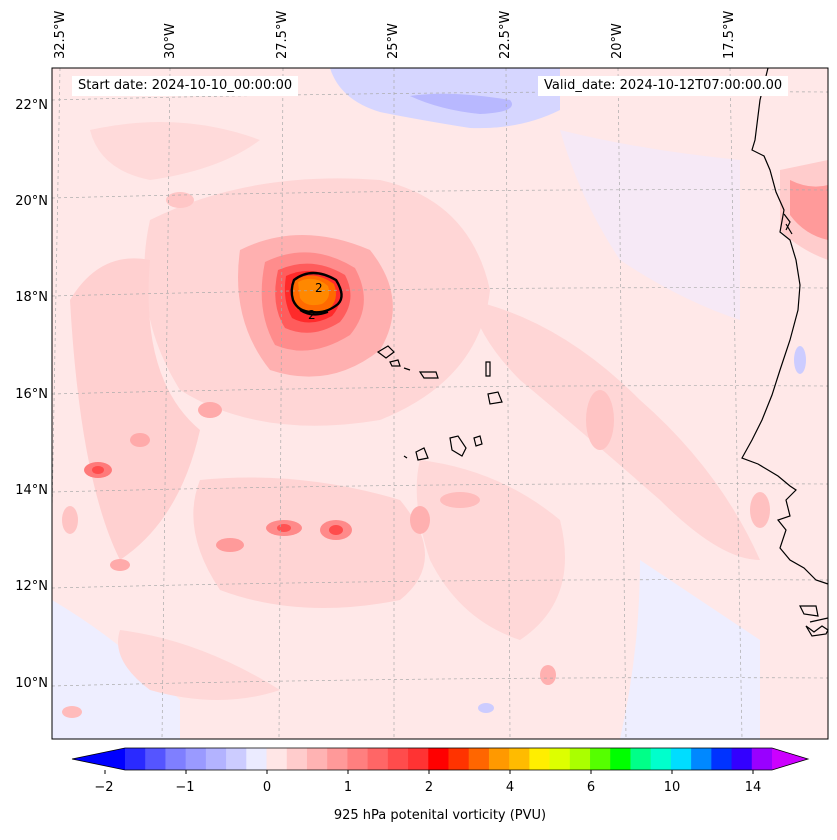 Image resolution: width=837 pixels, height=840 pixels. Describe the element at coordinates (98, 759) in the screenshot. I see `colorbar-extend-min` at that location.